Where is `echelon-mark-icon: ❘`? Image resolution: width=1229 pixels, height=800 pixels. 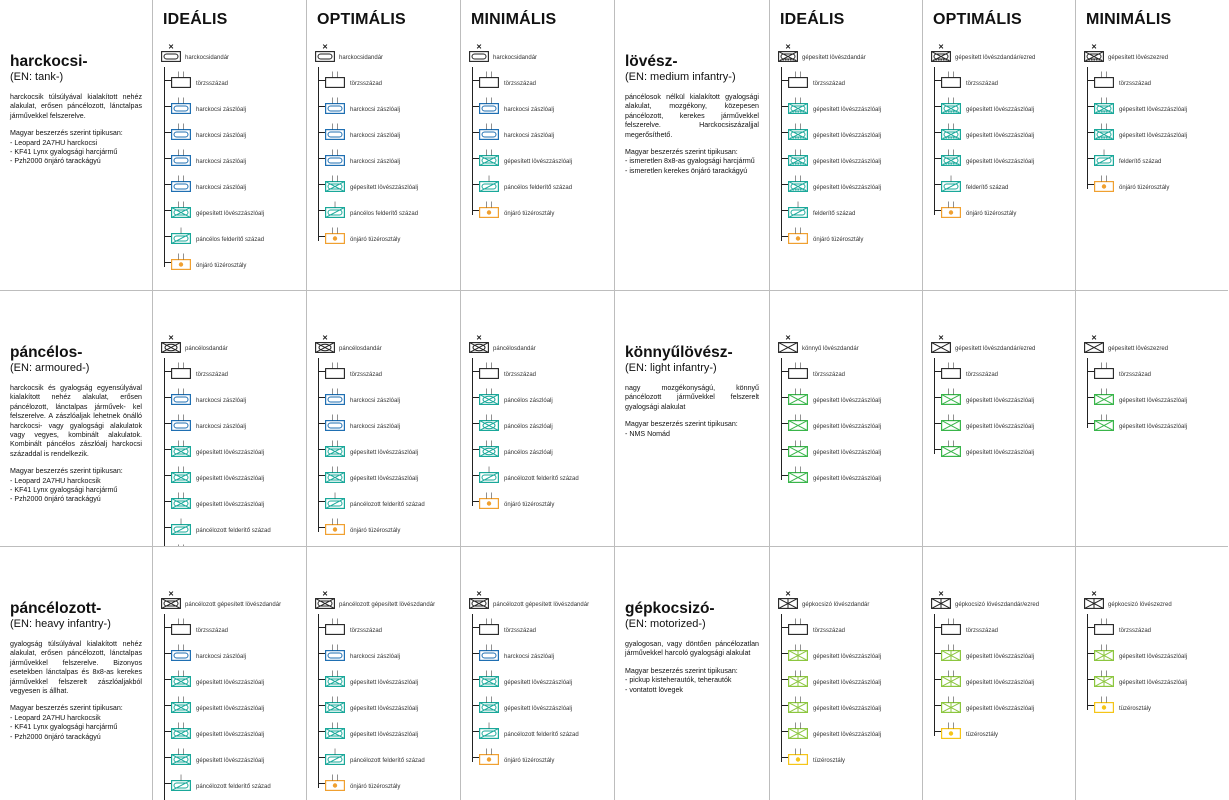
echelon-mark-icon: ❘ is located at coordinates (951, 179).